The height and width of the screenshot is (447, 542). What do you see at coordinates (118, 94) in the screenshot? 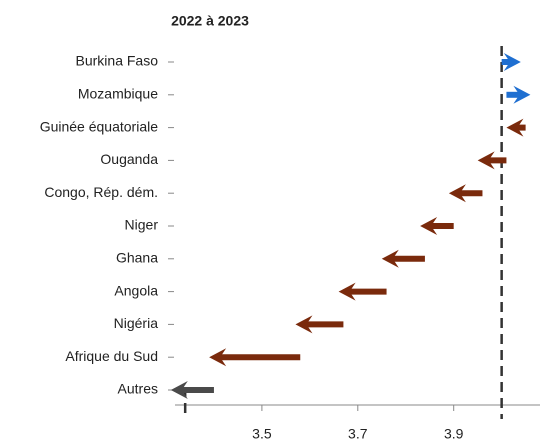
I see `y-tick-label: Mozambique` at bounding box center [118, 94].